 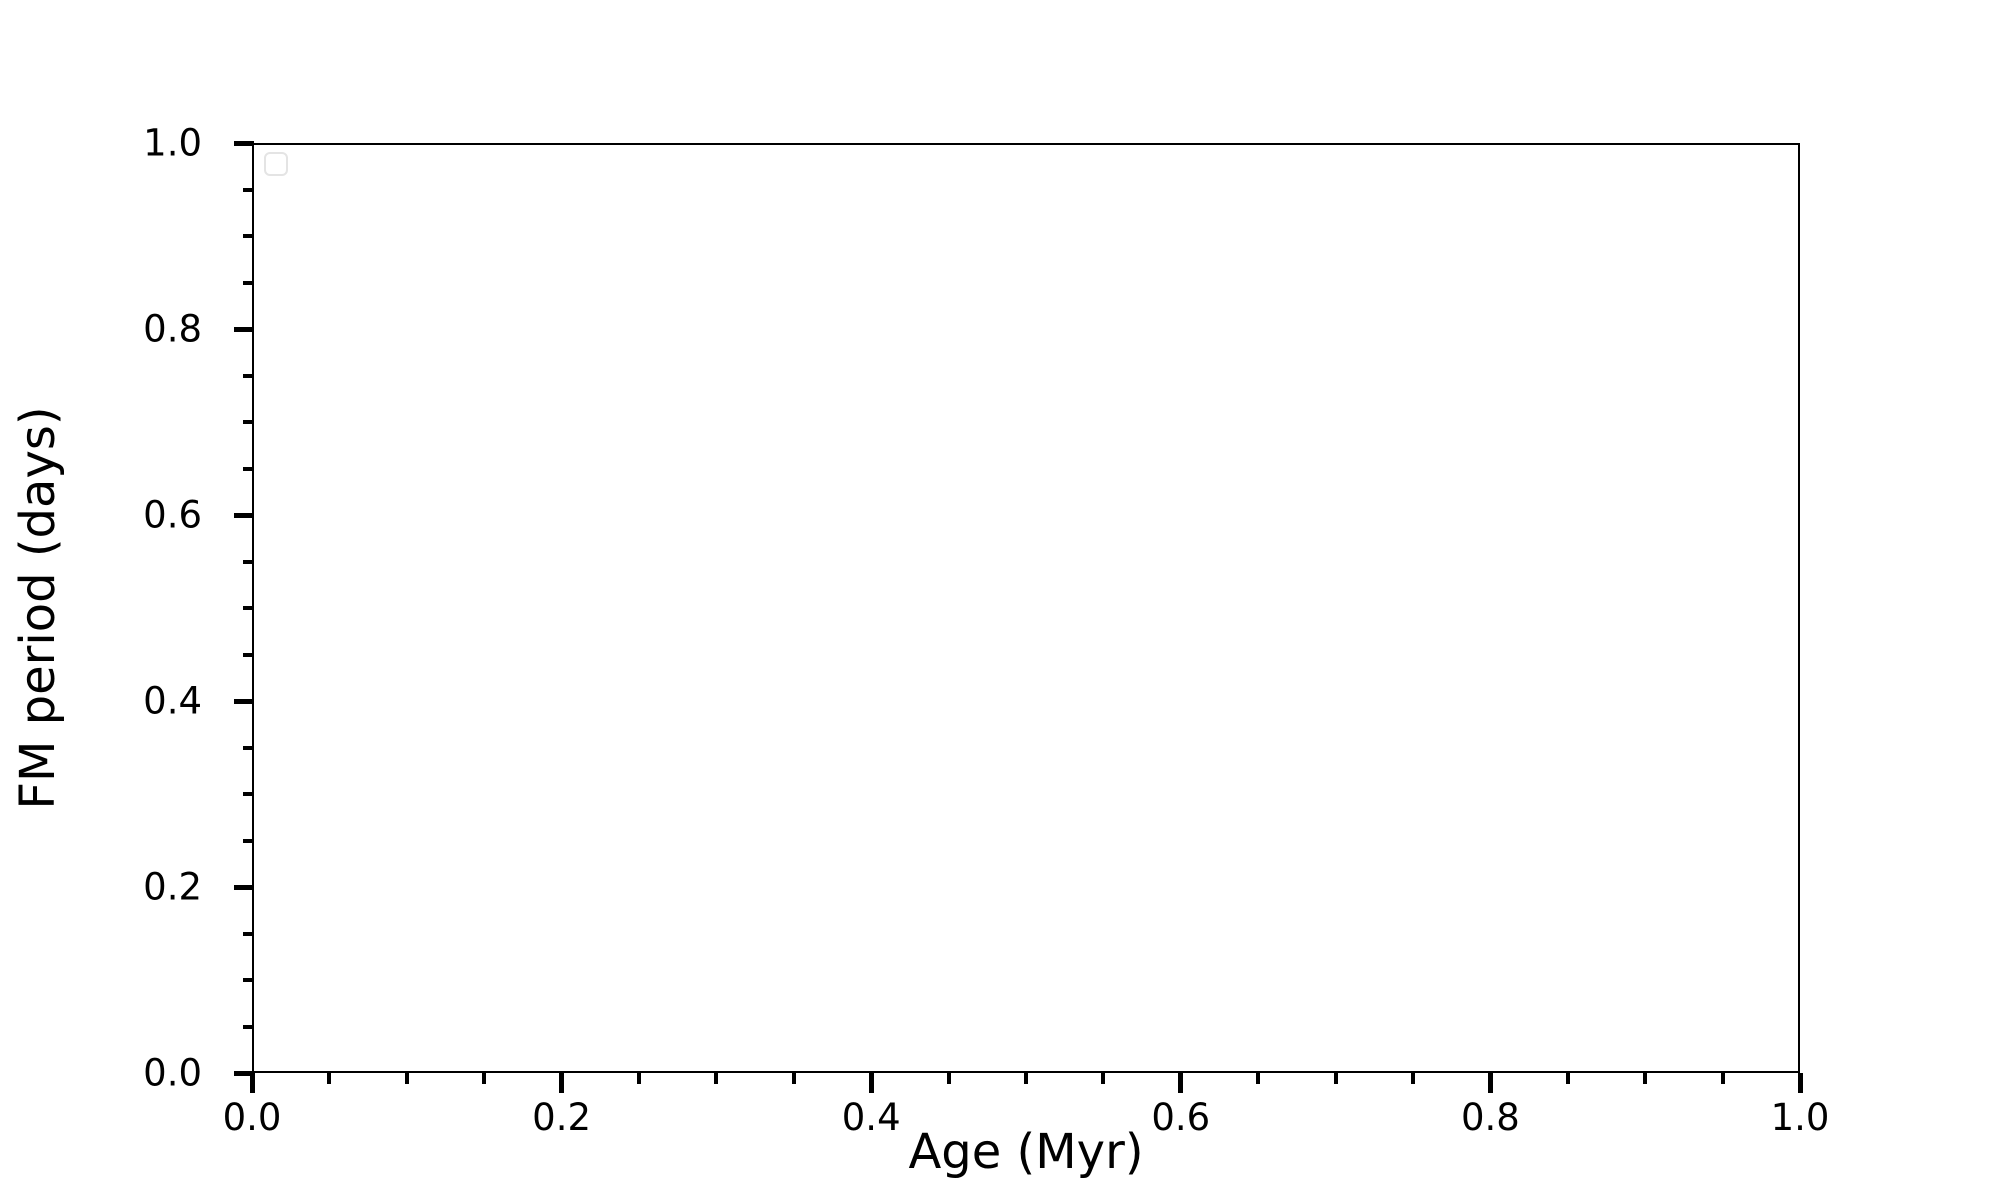 What do you see at coordinates (1490, 1117) in the screenshot?
I see `x-tick-label: 0.8` at bounding box center [1490, 1117].